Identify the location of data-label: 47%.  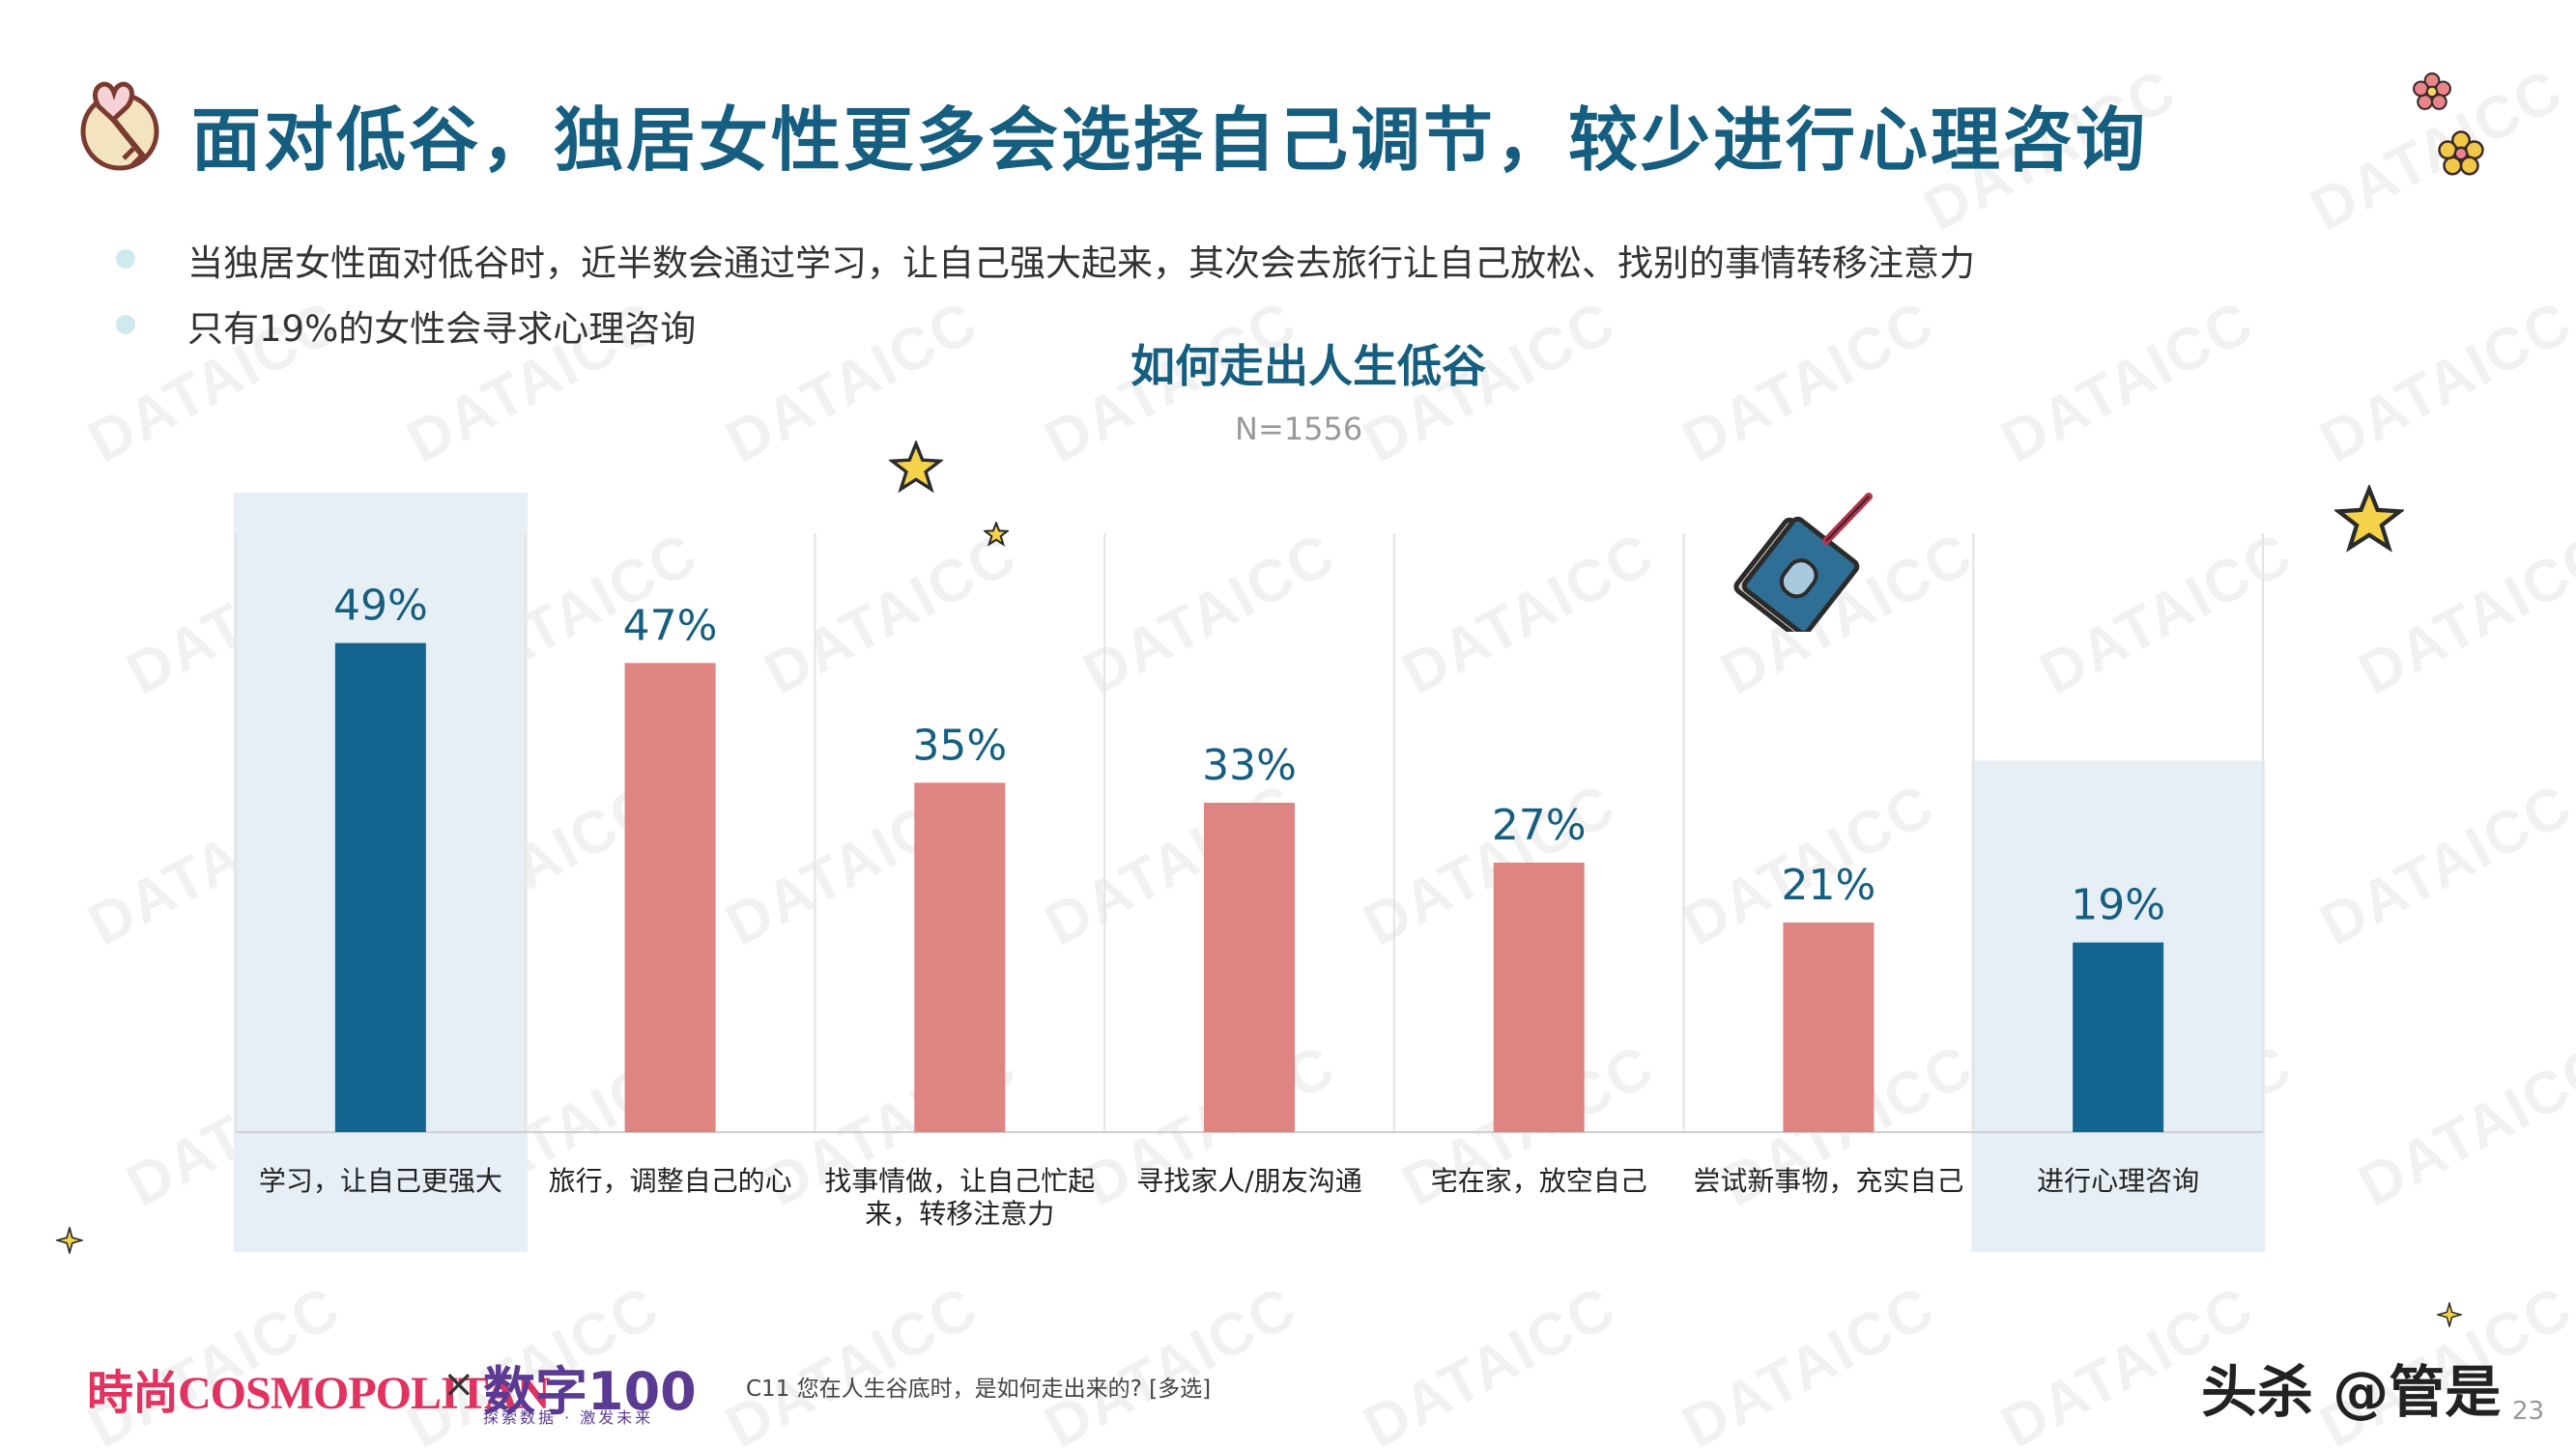
(671, 625).